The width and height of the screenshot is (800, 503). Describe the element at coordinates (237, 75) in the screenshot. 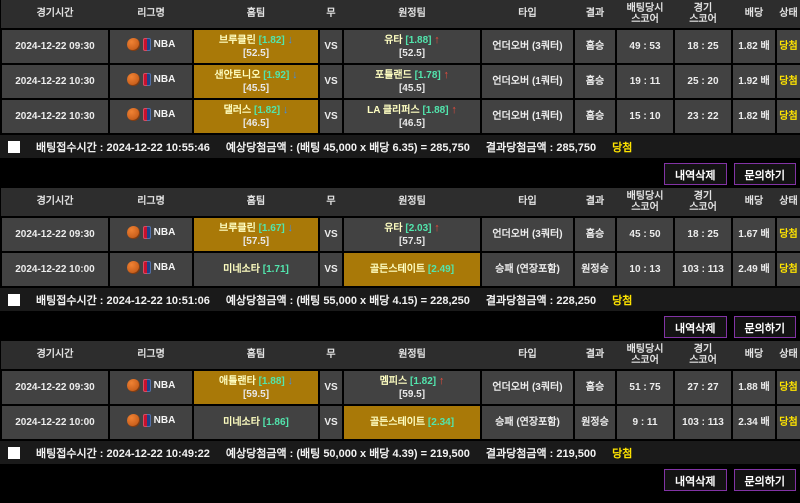

I see `home-team-name: 샌안토니오` at that location.